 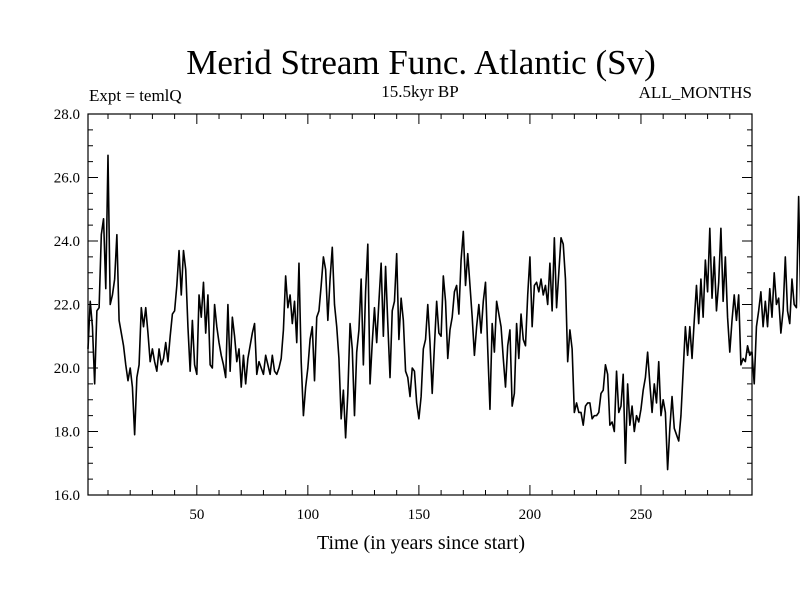 What do you see at coordinates (135, 95) in the screenshot?
I see `experiment-label: Expt = temlQ` at bounding box center [135, 95].